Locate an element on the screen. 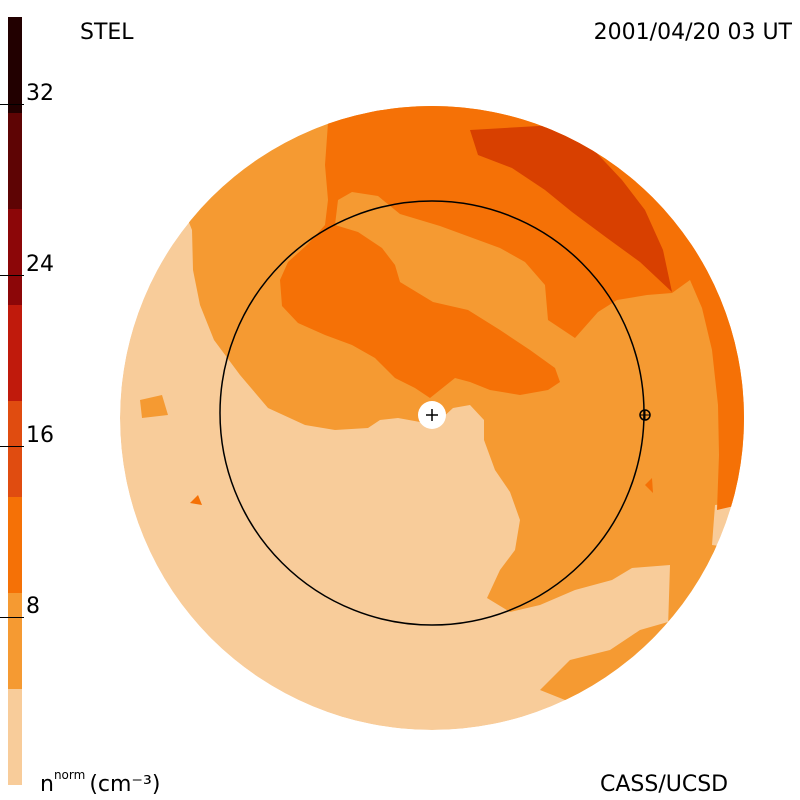 Image resolution: width=800 pixels, height=800 pixels. units-rest: (cm⁻³) is located at coordinates (125, 784).